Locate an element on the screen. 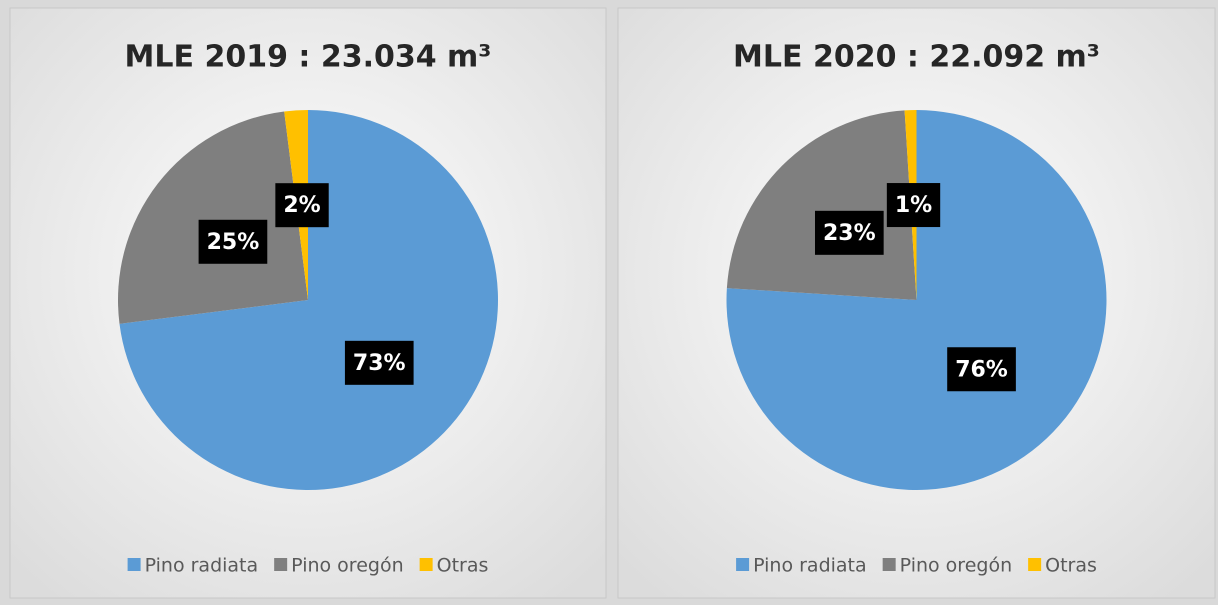 This screenshot has height=605, width=1218. data-label: 23% is located at coordinates (849, 233).